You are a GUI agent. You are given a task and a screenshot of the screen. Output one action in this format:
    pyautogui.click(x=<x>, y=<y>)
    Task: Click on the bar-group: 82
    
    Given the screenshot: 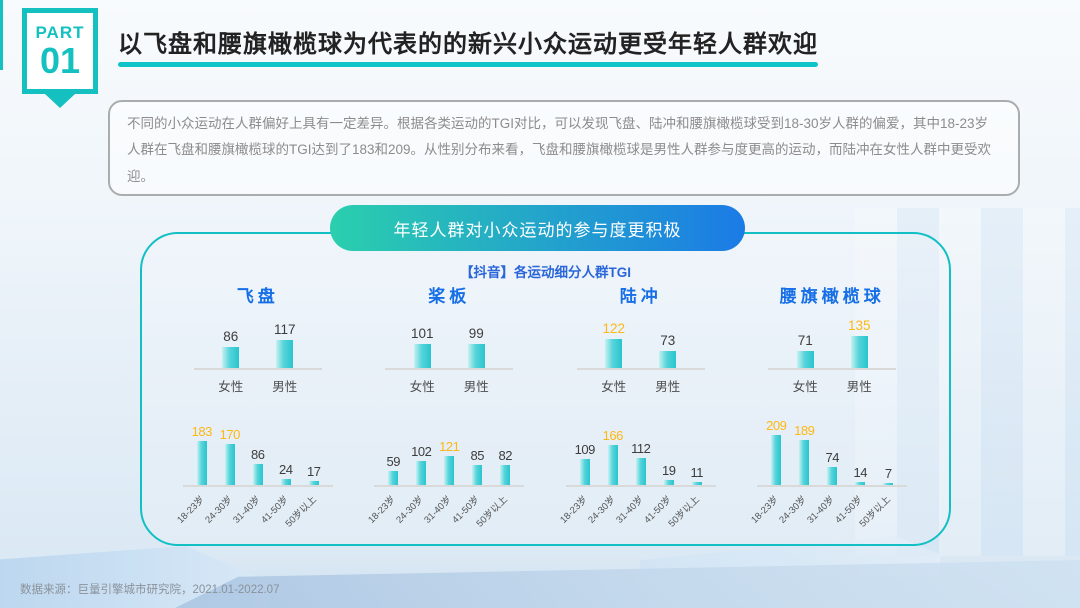 What is the action you would take?
    pyautogui.click(x=505, y=466)
    